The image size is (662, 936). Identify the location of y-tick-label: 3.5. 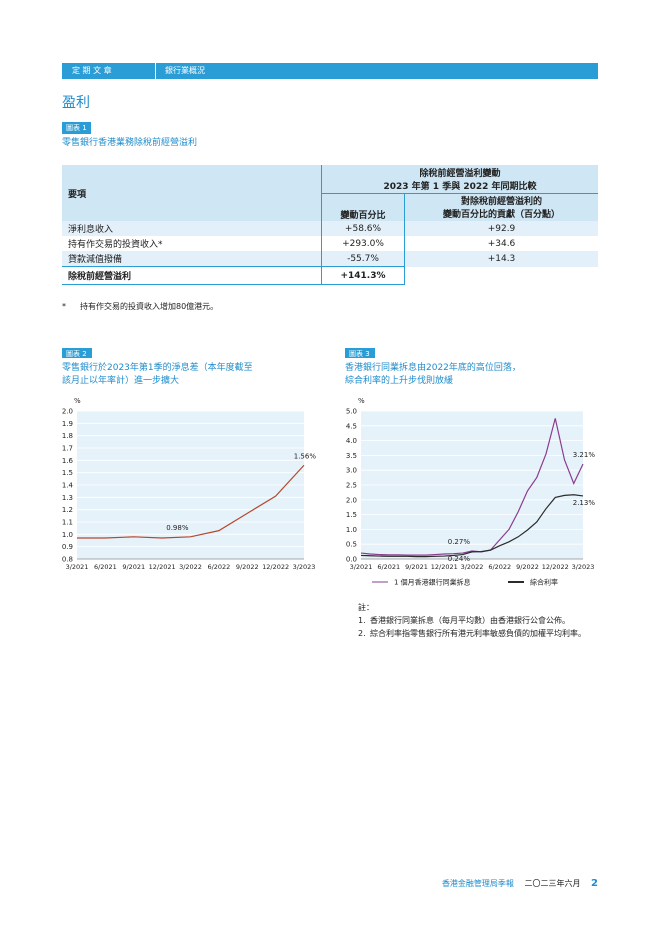
(351, 456).